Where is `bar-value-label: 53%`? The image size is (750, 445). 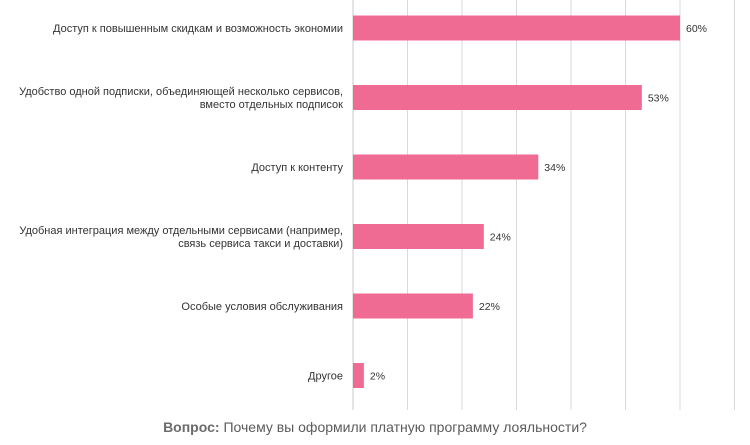
bar-value-label: 53% is located at coordinates (658, 99).